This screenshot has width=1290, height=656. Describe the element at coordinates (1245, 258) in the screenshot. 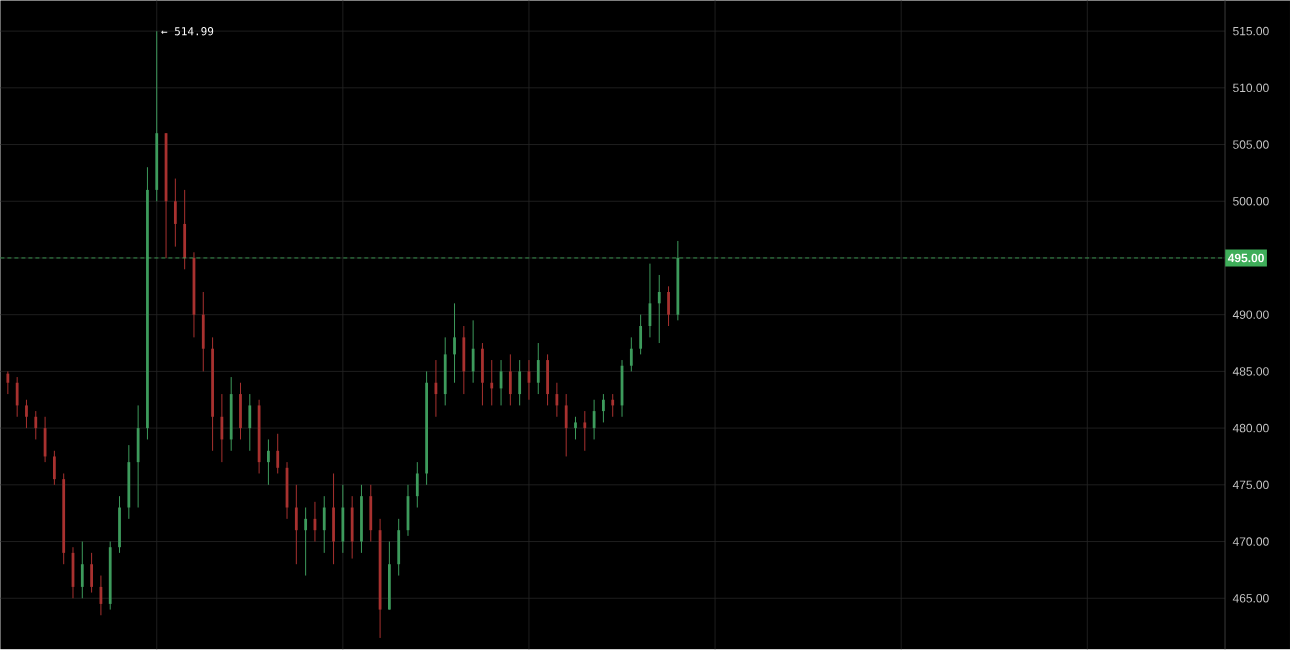

I see `ref-line-label: 495.00` at that location.